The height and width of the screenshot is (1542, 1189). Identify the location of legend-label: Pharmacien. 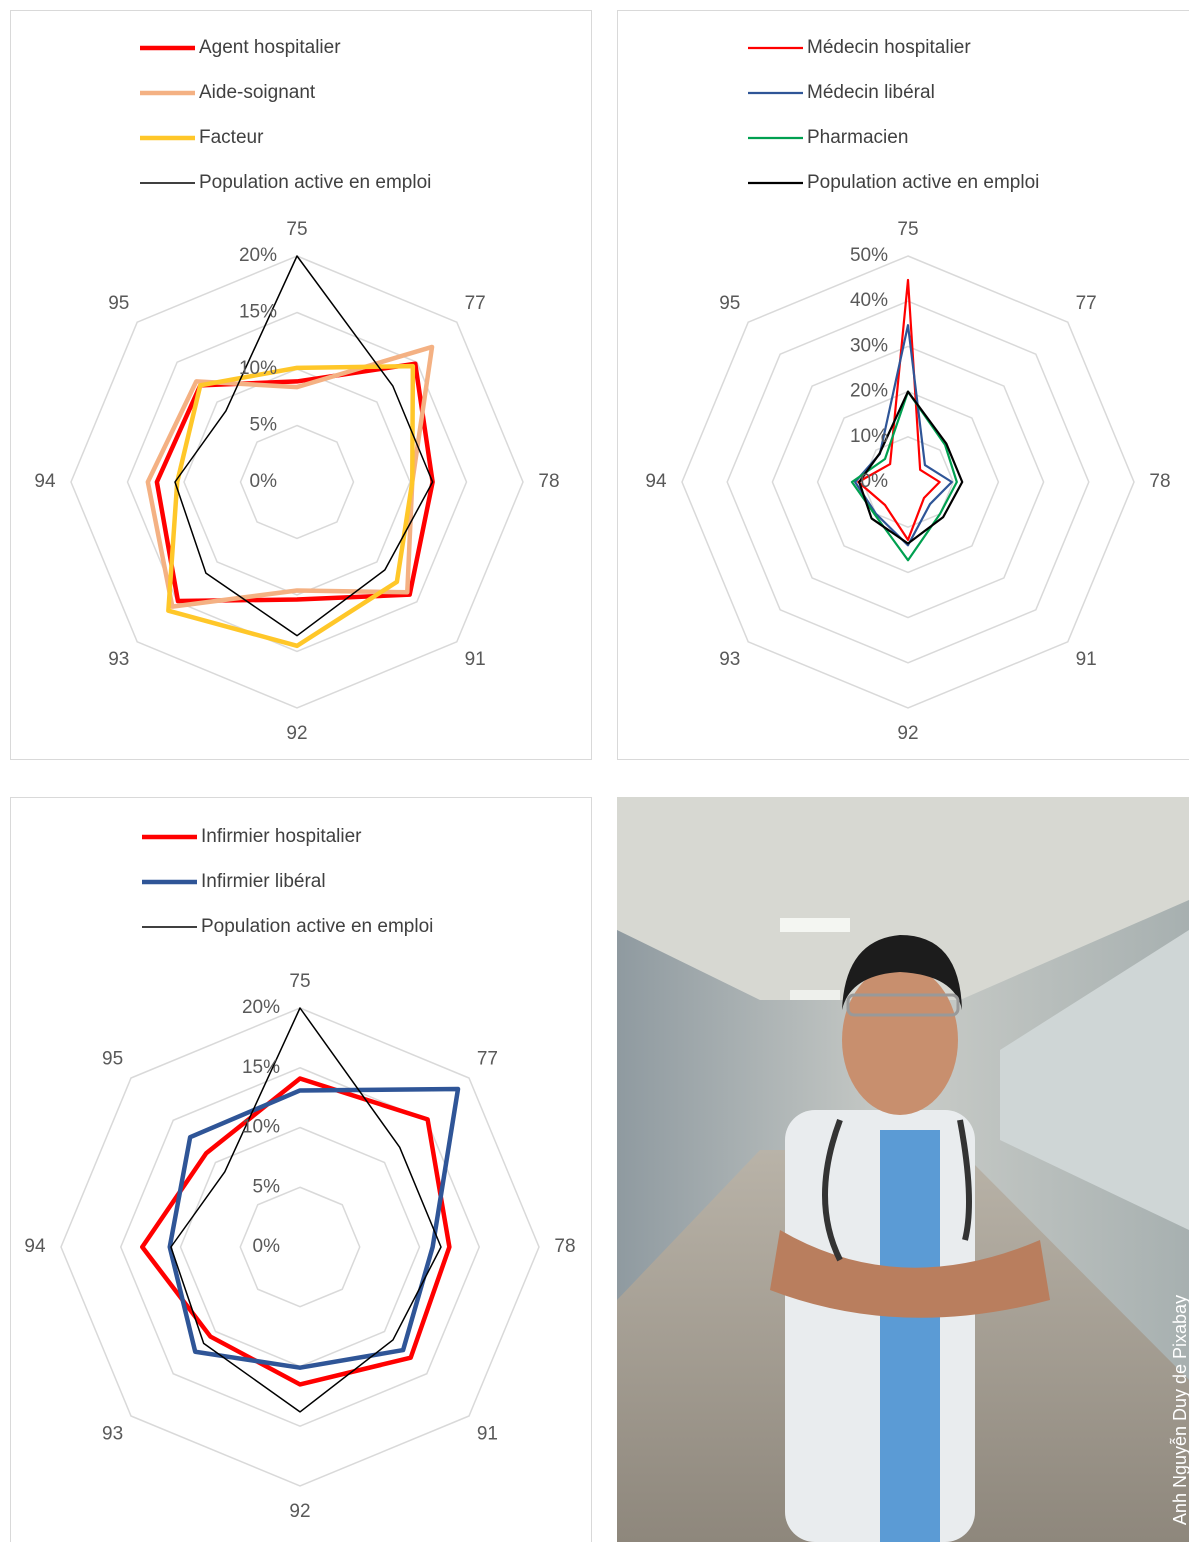
(857, 137).